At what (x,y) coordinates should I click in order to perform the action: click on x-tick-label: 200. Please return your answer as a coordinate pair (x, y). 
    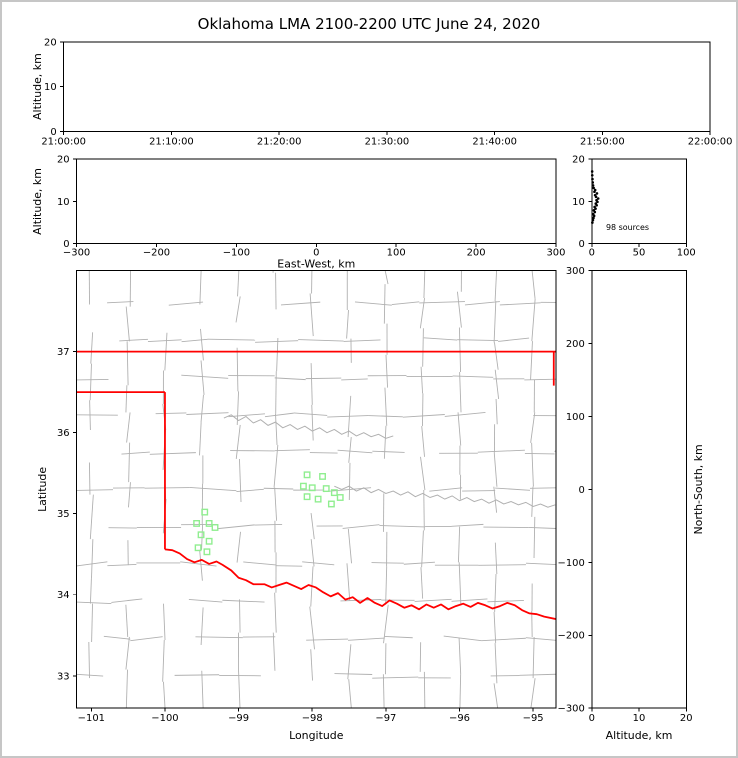
    Looking at the image, I should click on (476, 253).